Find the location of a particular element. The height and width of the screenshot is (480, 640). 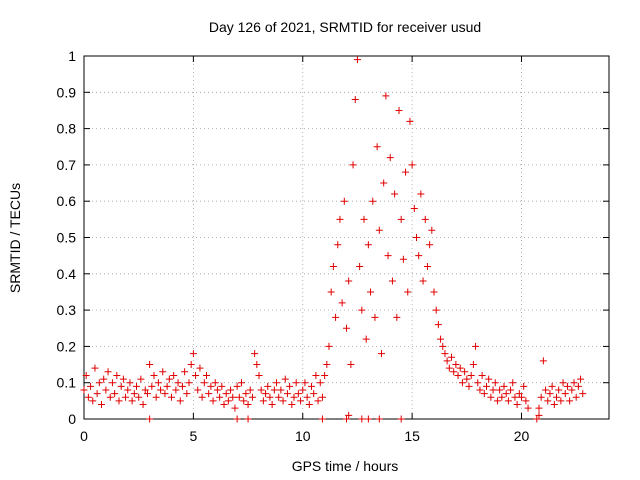

y-tick-label: 0.2 is located at coordinates (67, 346).